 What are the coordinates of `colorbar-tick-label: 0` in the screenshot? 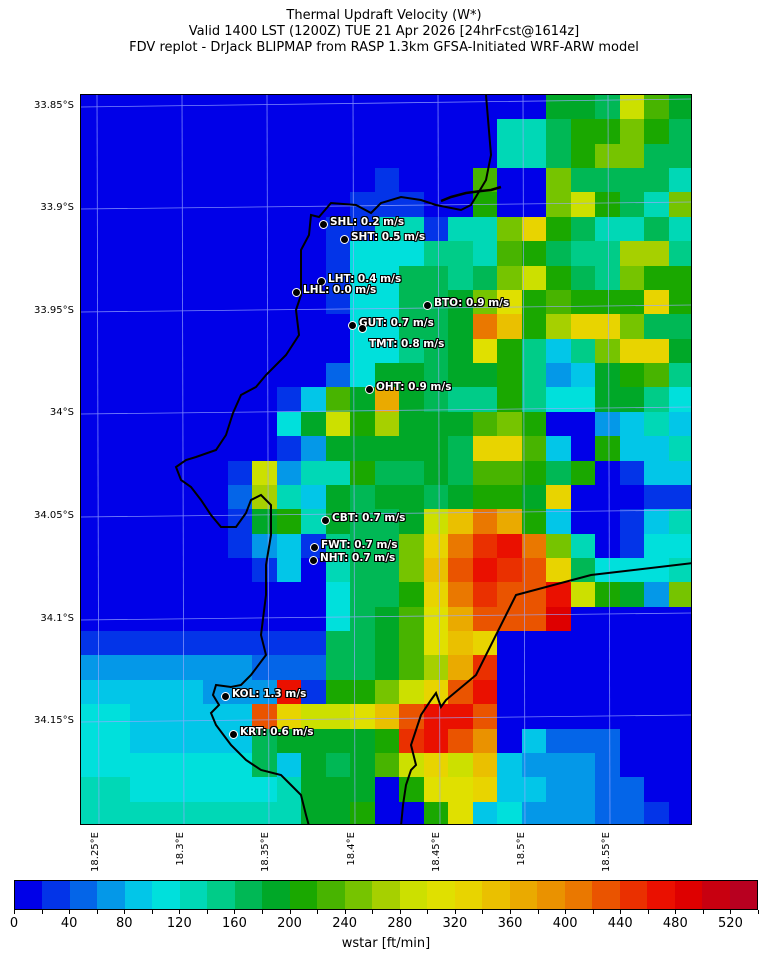 It's located at (14, 923).